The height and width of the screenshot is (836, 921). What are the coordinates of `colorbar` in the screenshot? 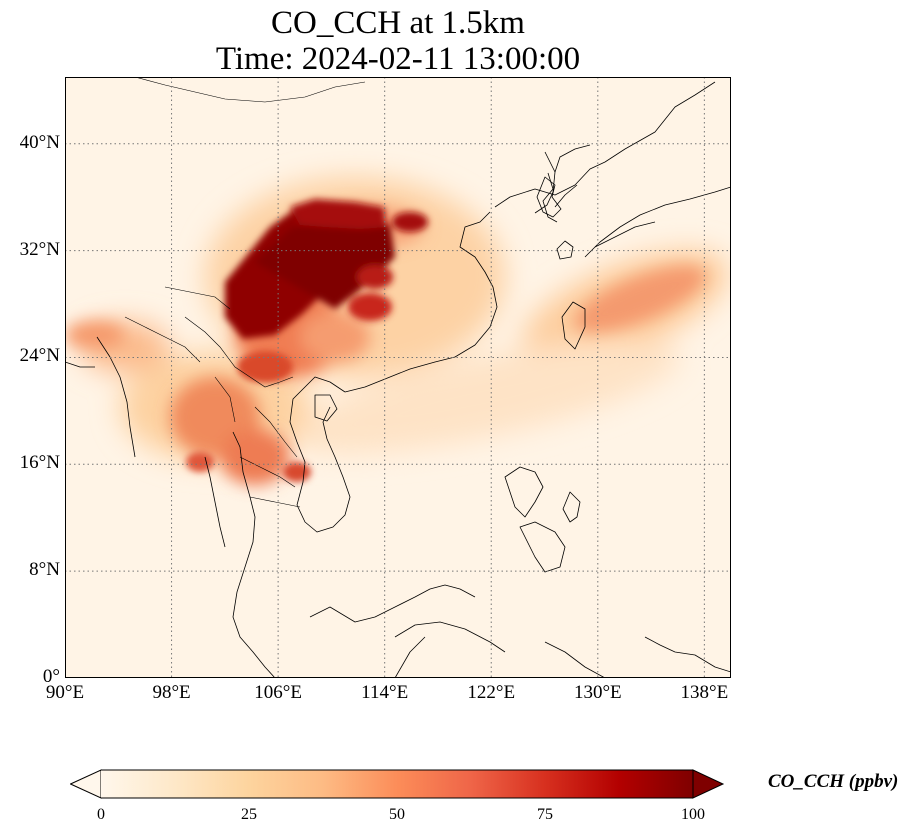 It's located at (397, 784).